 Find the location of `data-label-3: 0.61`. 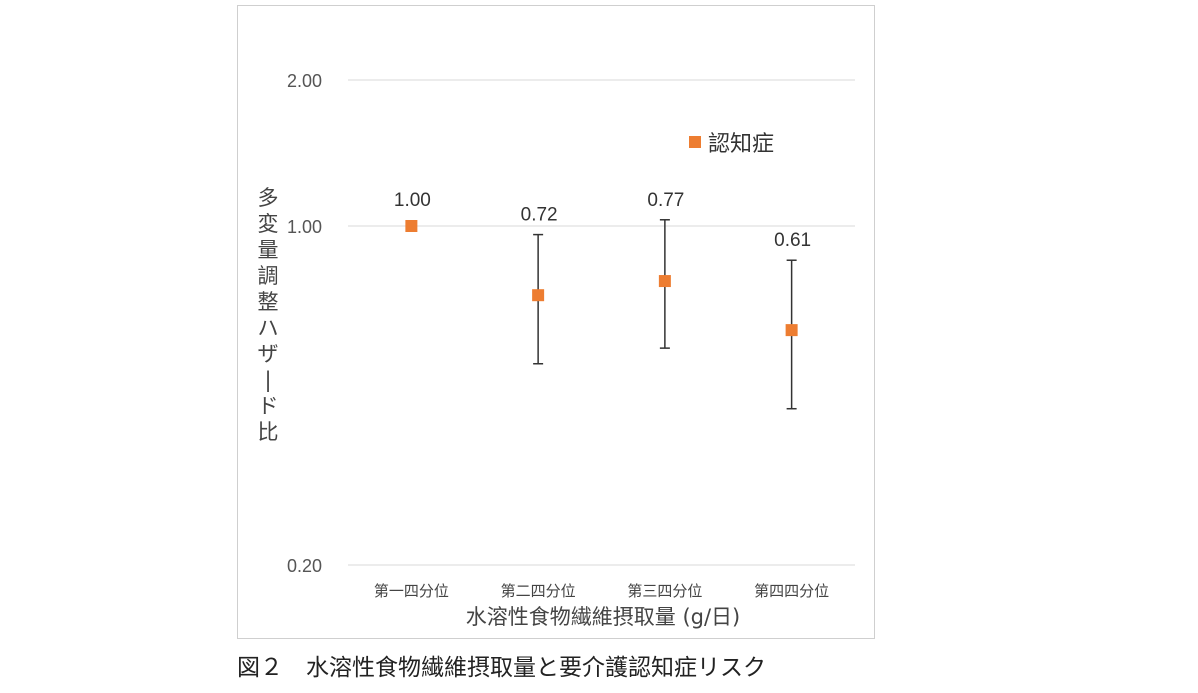

data-label-3: 0.61 is located at coordinates (792, 240).